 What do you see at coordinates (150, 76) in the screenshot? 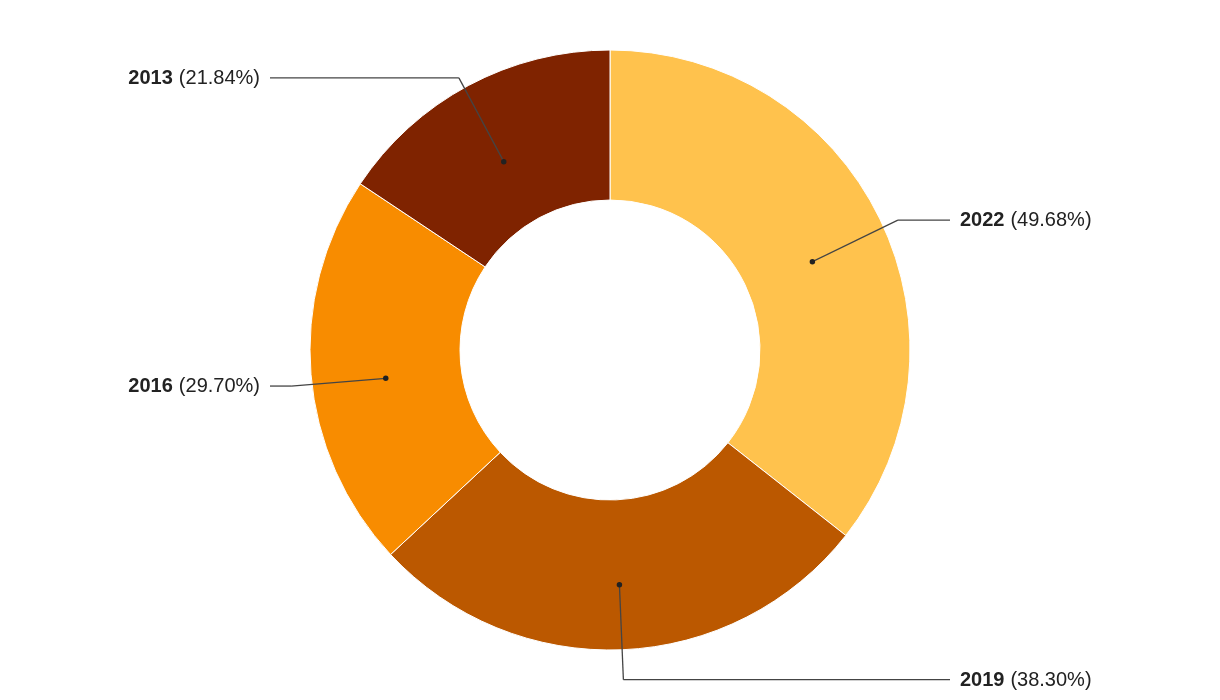
I see `slice-label: 2013` at bounding box center [150, 76].